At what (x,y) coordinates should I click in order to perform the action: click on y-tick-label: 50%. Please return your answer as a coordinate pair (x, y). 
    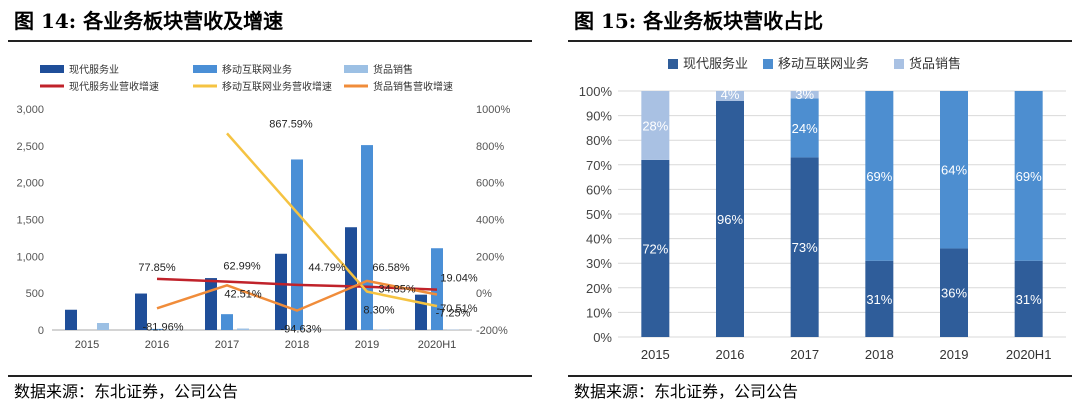
    Looking at the image, I should click on (599, 214).